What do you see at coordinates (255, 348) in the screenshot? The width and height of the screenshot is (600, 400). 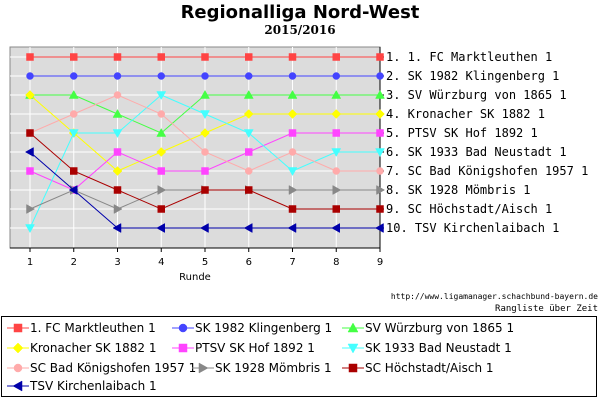 I see `legend-label: PTSV SK Hof 1892 1` at bounding box center [255, 348].